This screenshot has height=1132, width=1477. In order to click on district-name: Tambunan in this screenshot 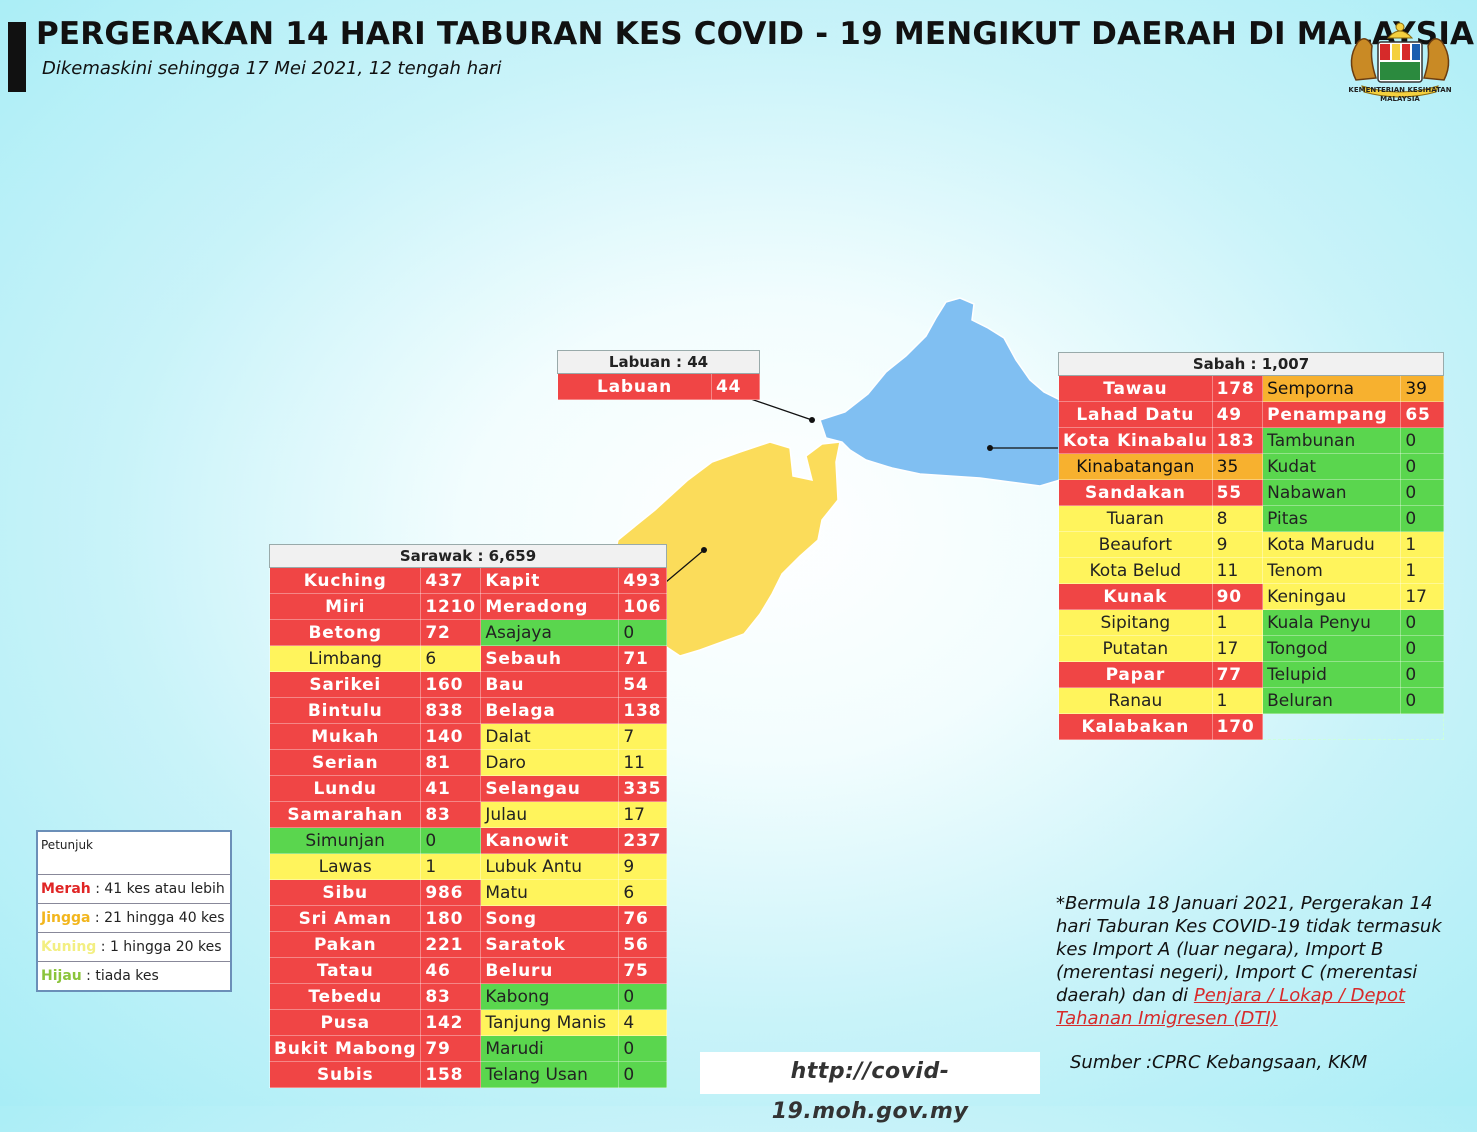, I will do `click(1332, 440)`.